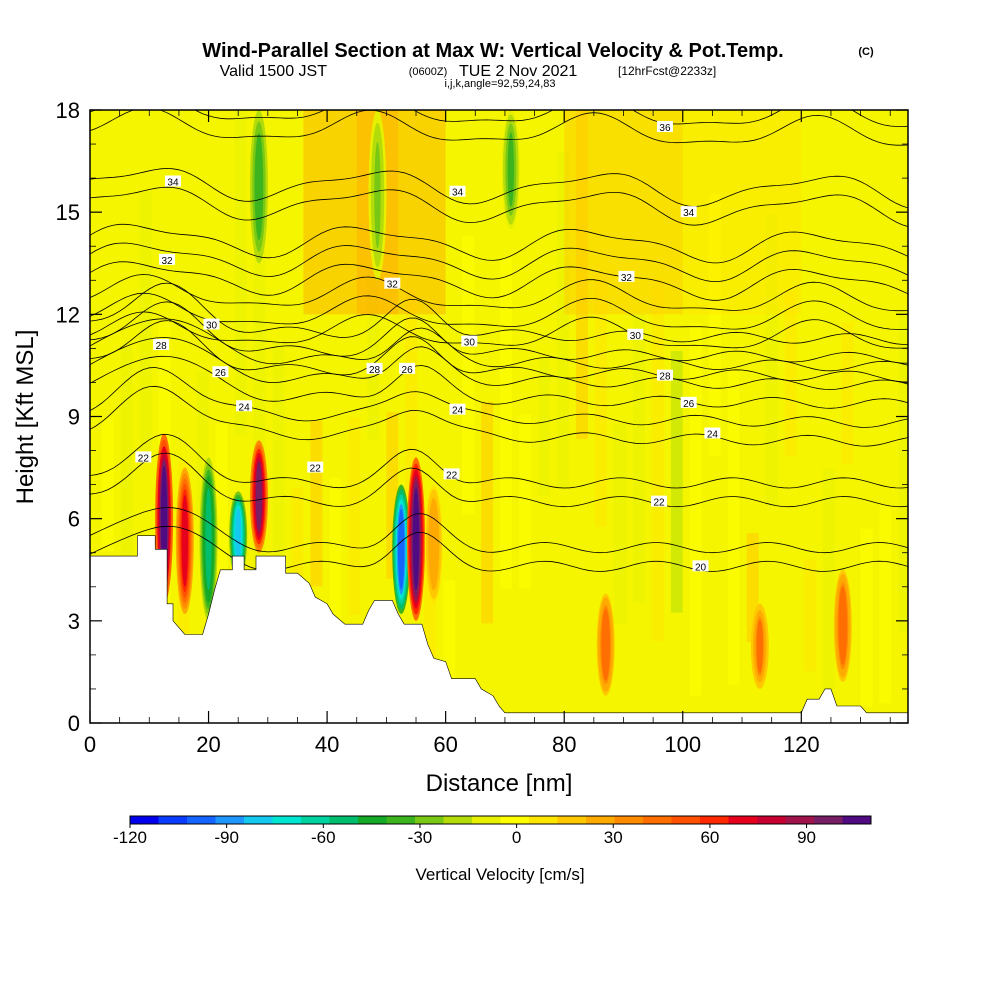 This screenshot has height=1000, width=1000. What do you see at coordinates (659, 502) in the screenshot?
I see `contour-label: 22` at bounding box center [659, 502].